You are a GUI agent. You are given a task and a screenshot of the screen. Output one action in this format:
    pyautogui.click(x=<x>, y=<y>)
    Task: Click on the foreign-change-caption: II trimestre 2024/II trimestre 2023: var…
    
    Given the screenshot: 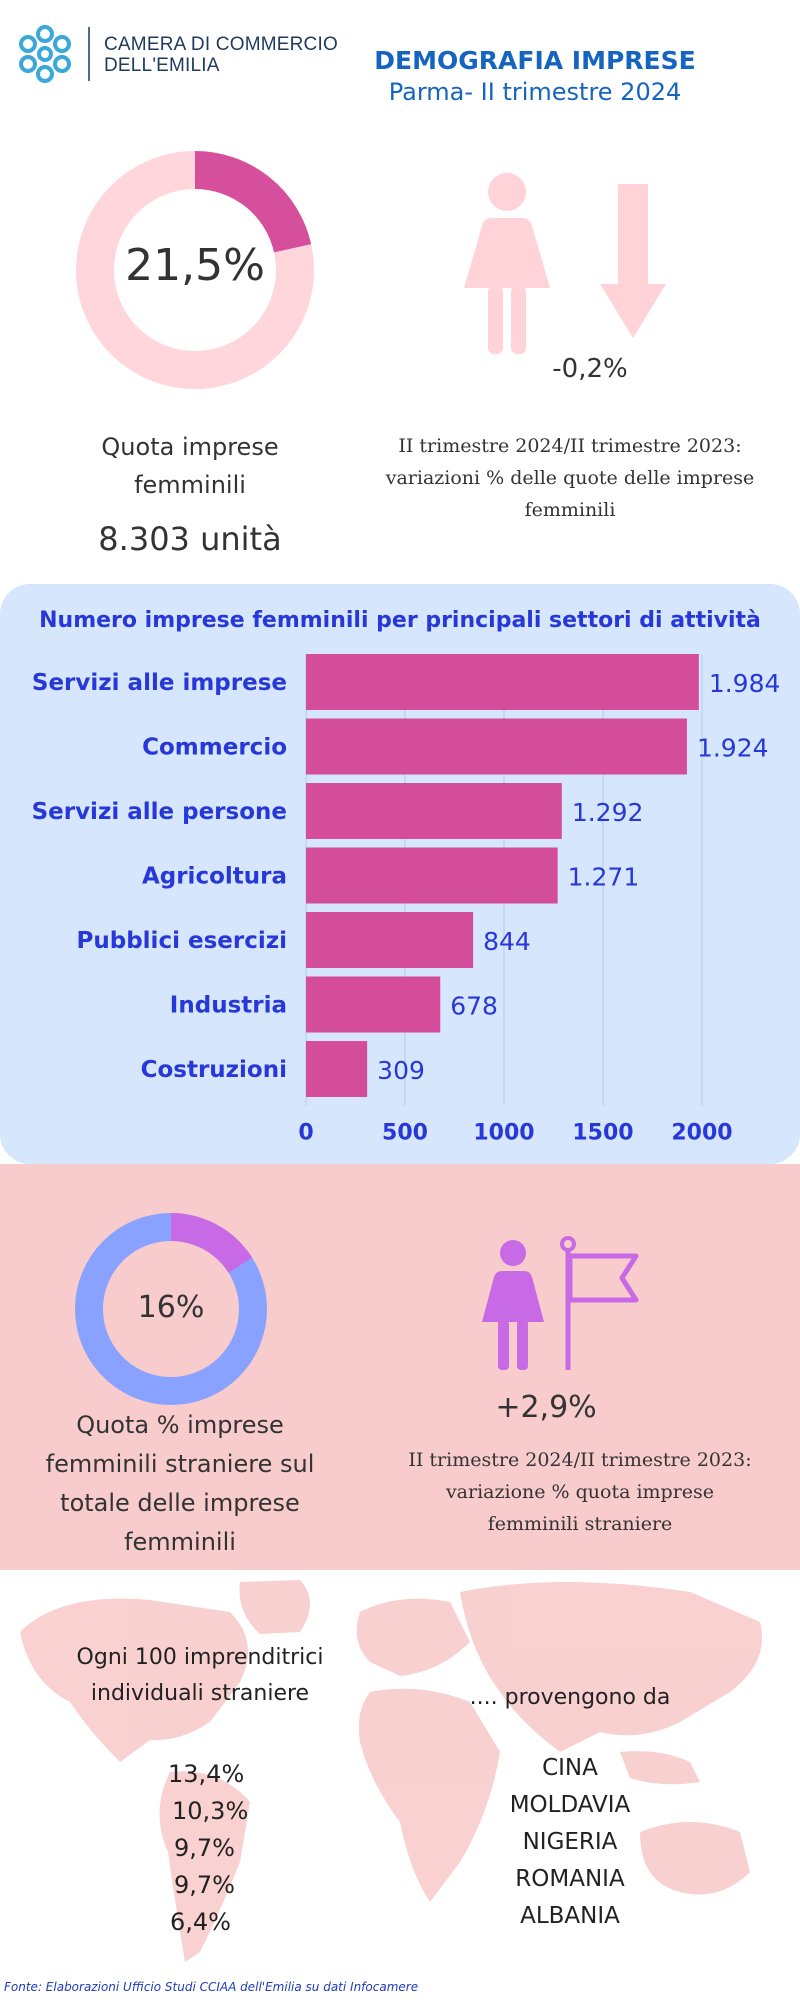 What is the action you would take?
    pyautogui.click(x=580, y=1492)
    